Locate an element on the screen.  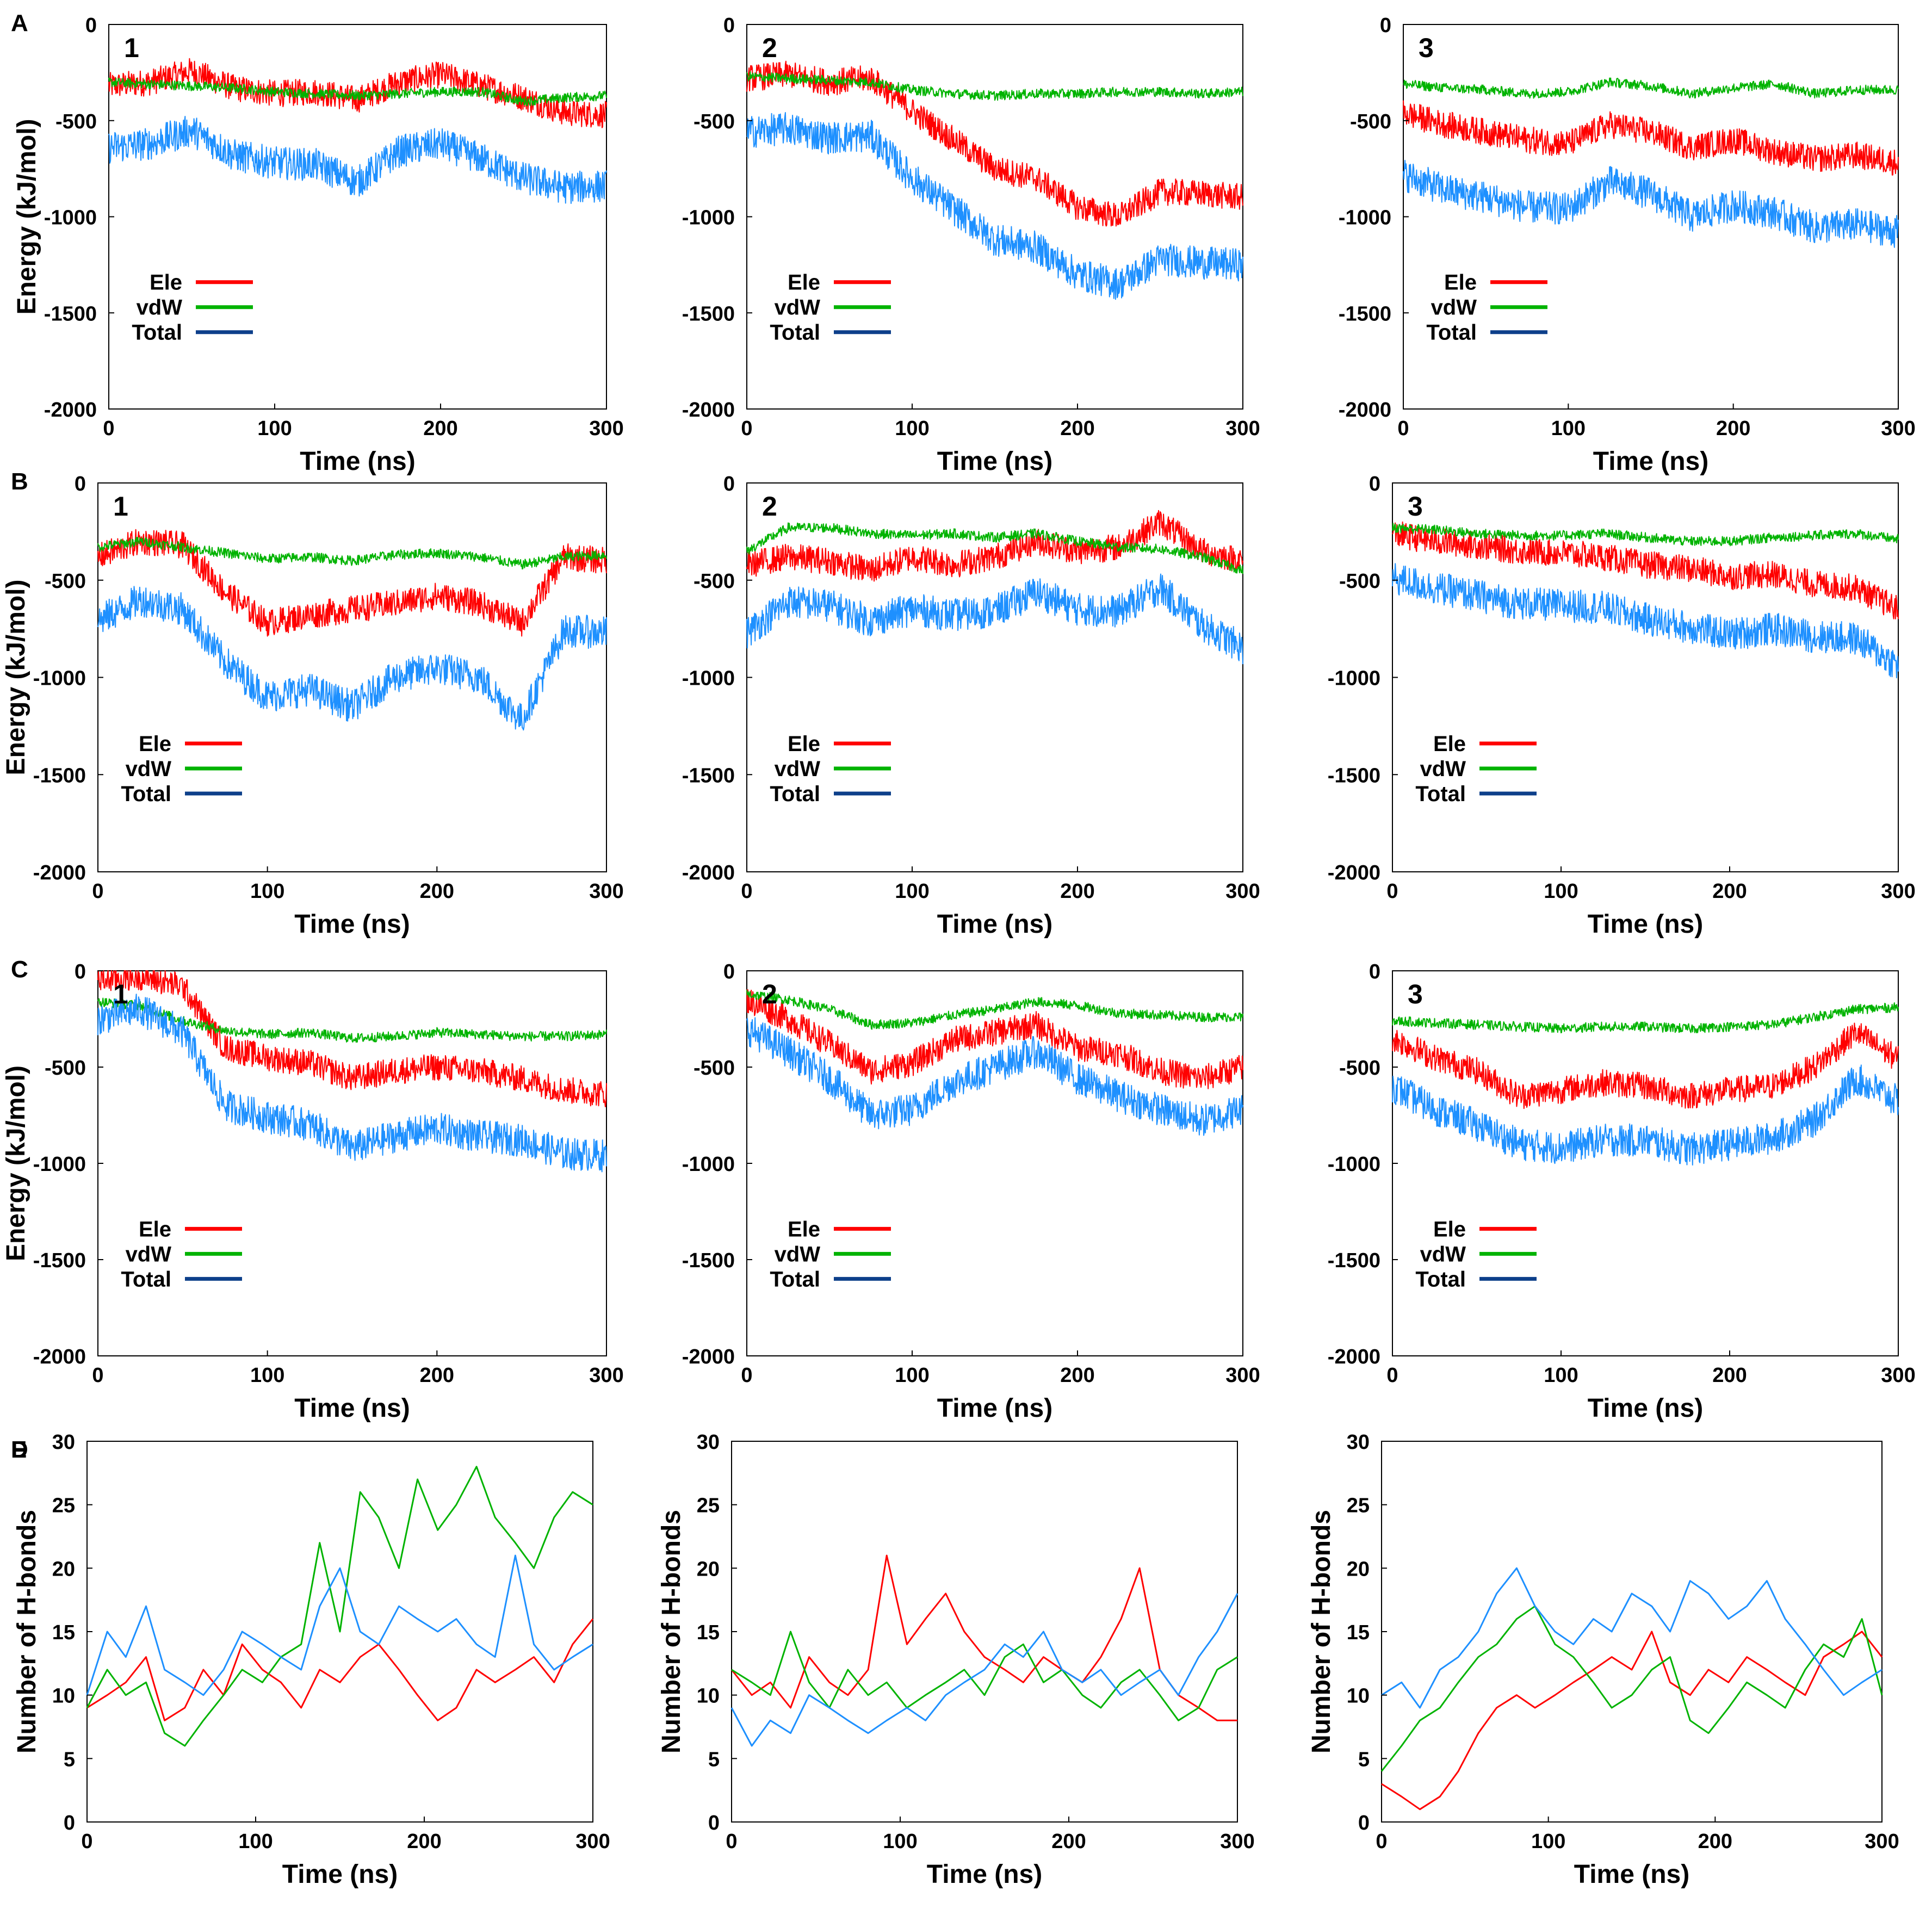
panel-f-ylabel: Number of H-bonds is located at coordinates (1321, 1631).